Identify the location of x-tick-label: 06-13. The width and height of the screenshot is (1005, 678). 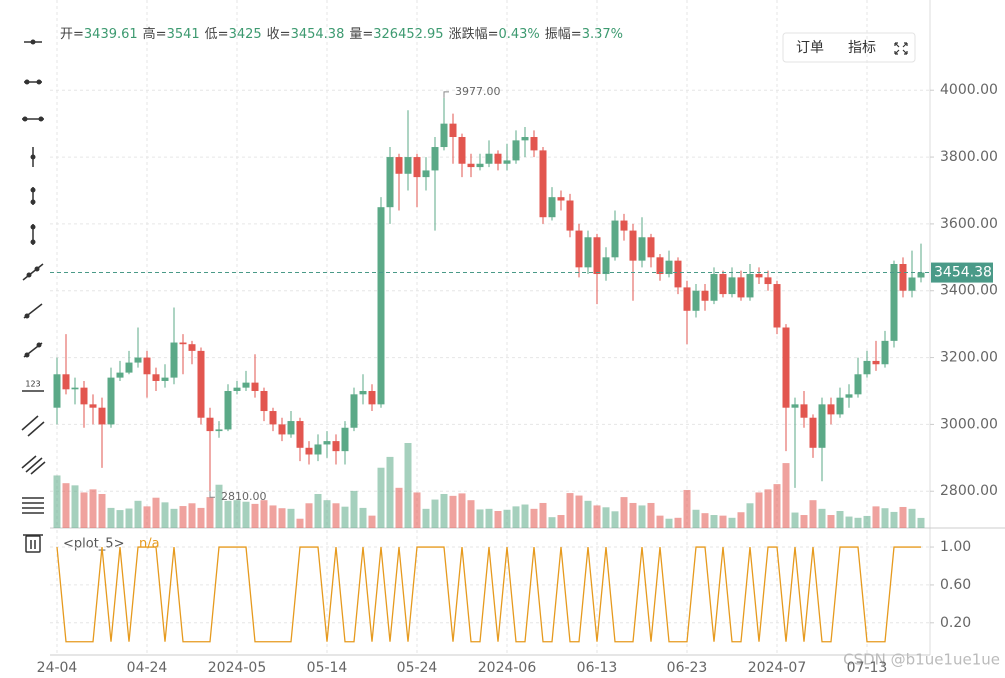
(597, 668).